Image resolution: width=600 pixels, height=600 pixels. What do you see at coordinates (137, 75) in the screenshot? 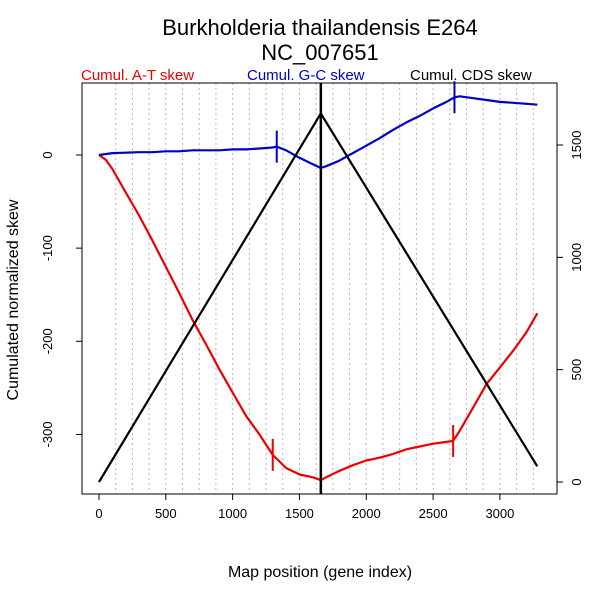
I see `legend-at: Cumul. A-T skew` at bounding box center [137, 75].